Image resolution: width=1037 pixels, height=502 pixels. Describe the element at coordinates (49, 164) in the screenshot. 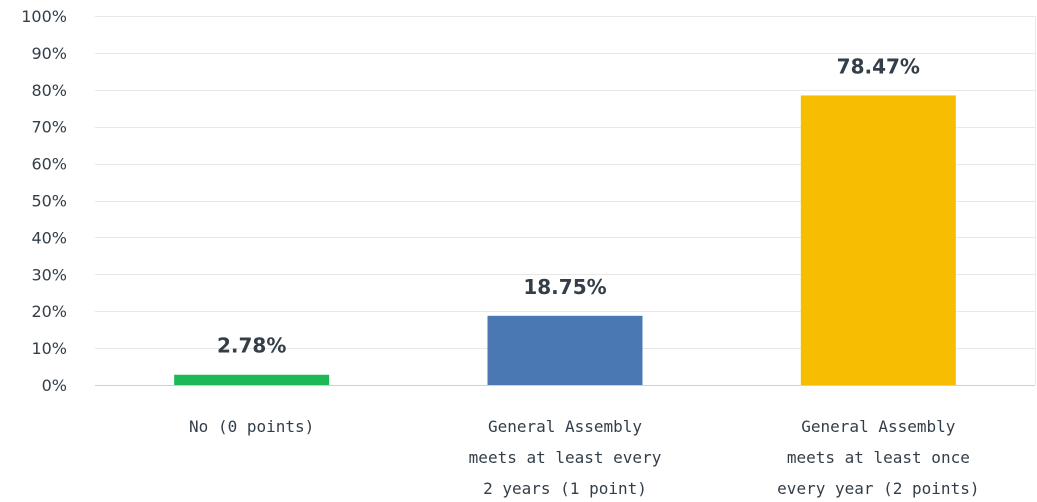

I see `y-tick-label: 60%` at that location.